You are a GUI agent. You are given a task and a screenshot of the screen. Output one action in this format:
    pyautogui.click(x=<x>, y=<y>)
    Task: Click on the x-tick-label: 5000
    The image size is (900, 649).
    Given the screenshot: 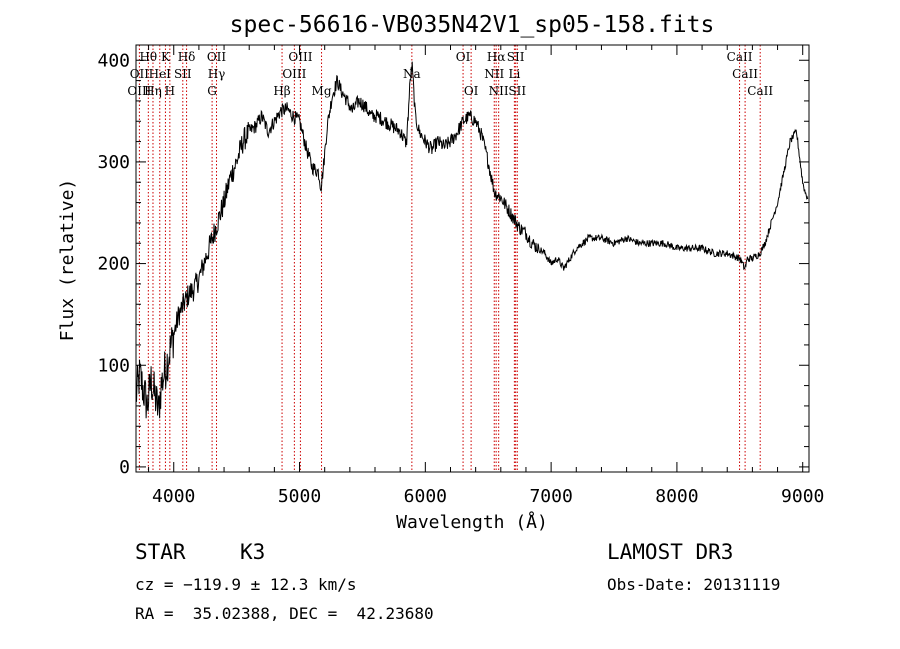 What is the action you would take?
    pyautogui.click(x=299, y=496)
    